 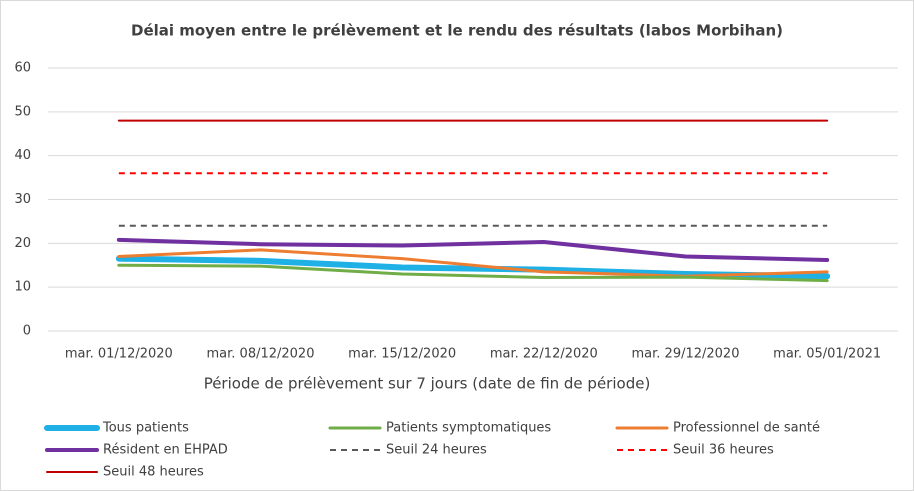 I want to click on x-tick-label: mar. 05/01/2021, so click(x=827, y=354).